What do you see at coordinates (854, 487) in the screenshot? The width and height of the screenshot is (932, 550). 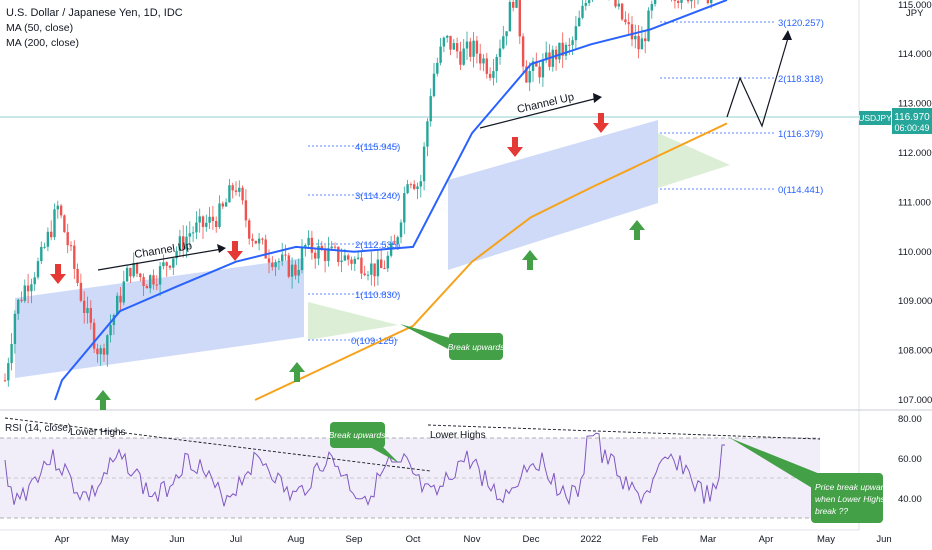 I see `right-callout-line1: Price break upwards` at bounding box center [854, 487].